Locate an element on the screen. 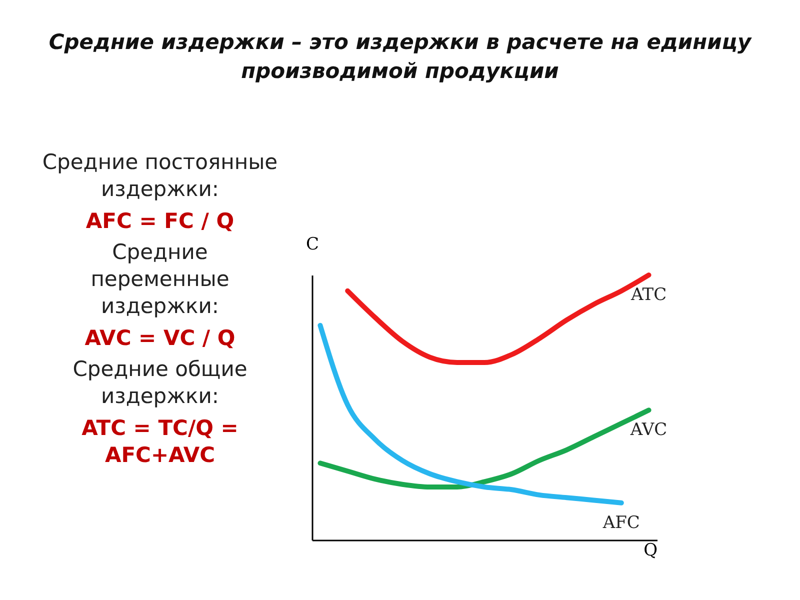 The width and height of the screenshot is (800, 600). y-axis-title: C is located at coordinates (313, 244).